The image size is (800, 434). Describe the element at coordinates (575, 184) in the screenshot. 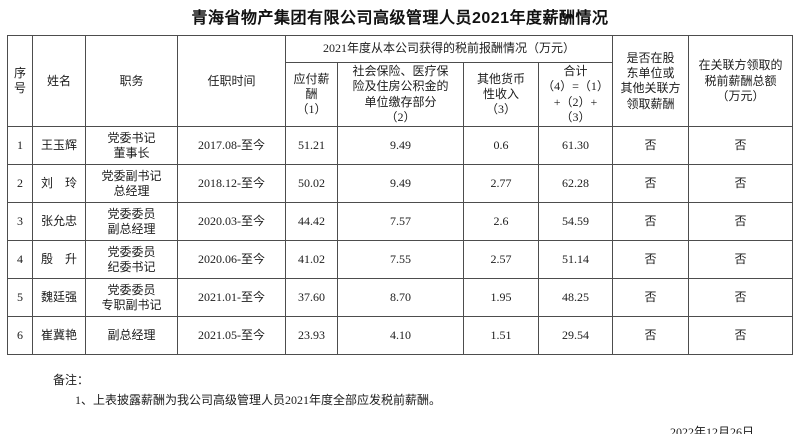

I see `cell-total: 62.28` at that location.